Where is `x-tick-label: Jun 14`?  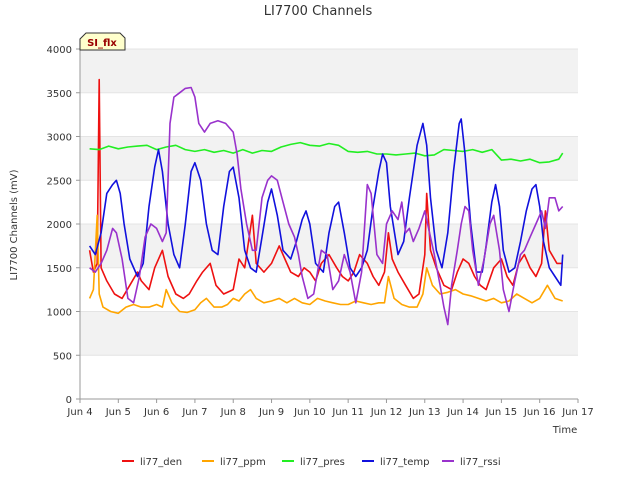
x-tick-label: Jun 14 is located at coordinates (462, 412).